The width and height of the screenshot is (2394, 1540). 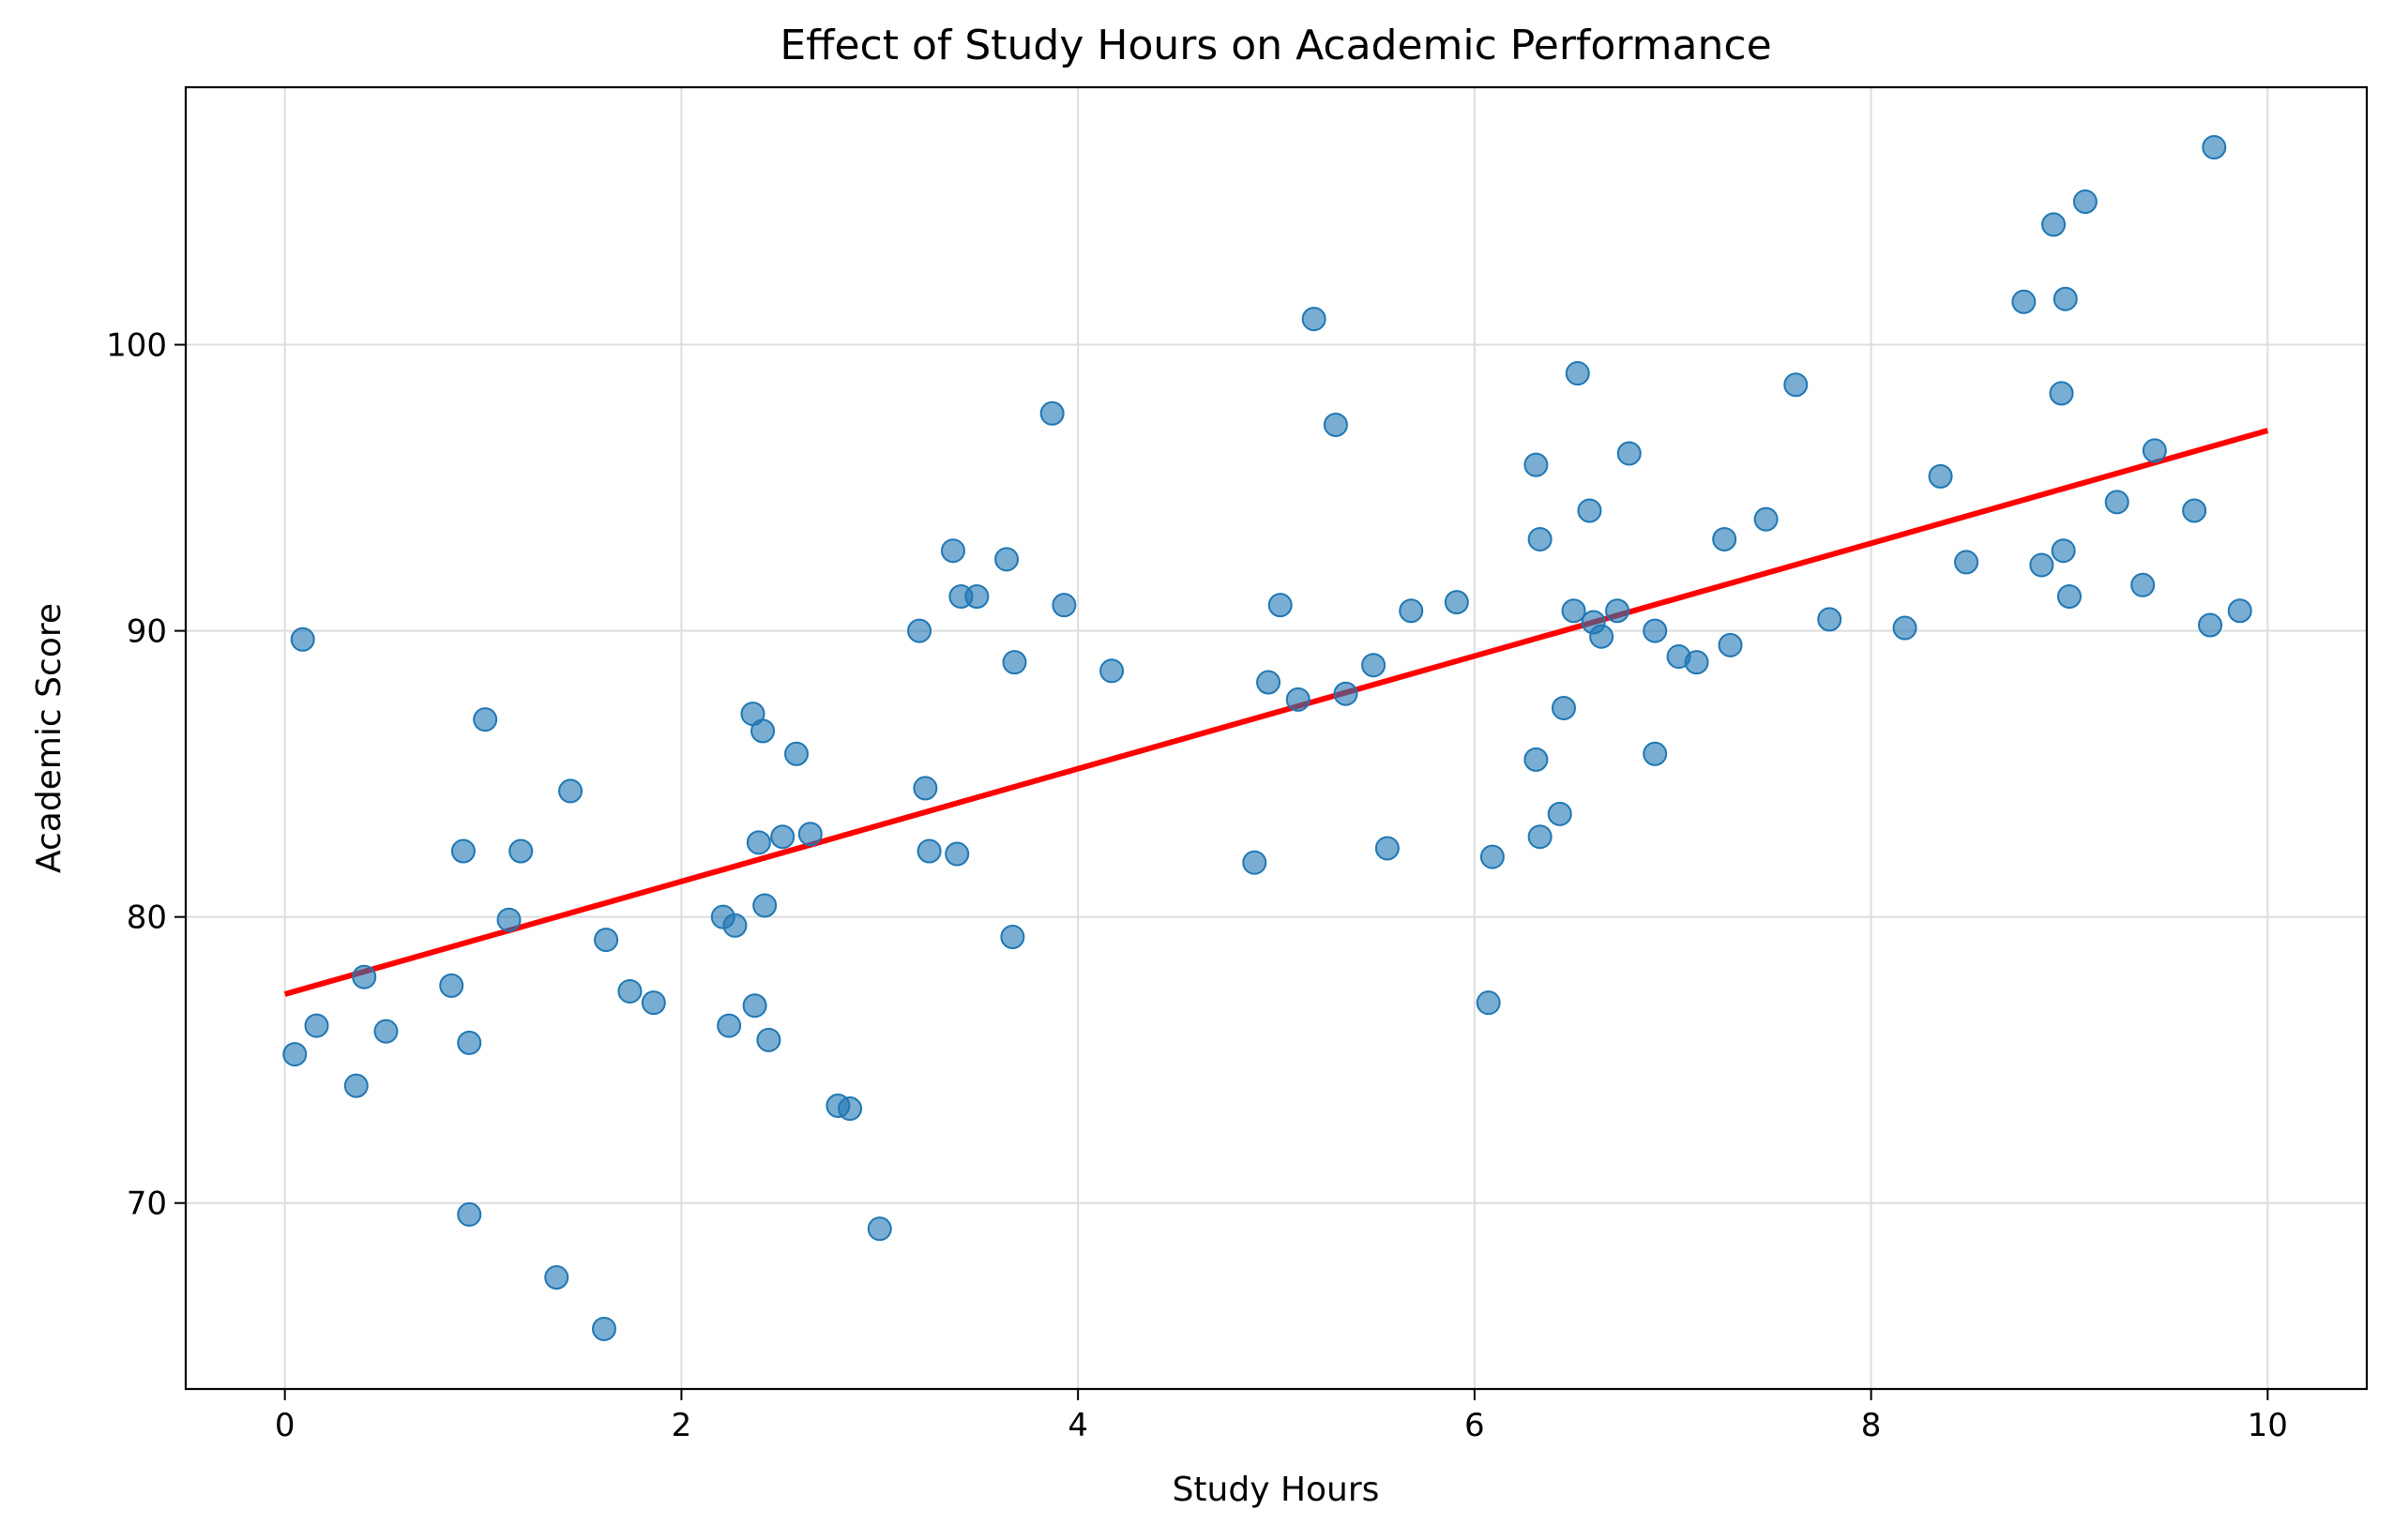 I want to click on y-axis-label: Academic Score, so click(x=49, y=738).